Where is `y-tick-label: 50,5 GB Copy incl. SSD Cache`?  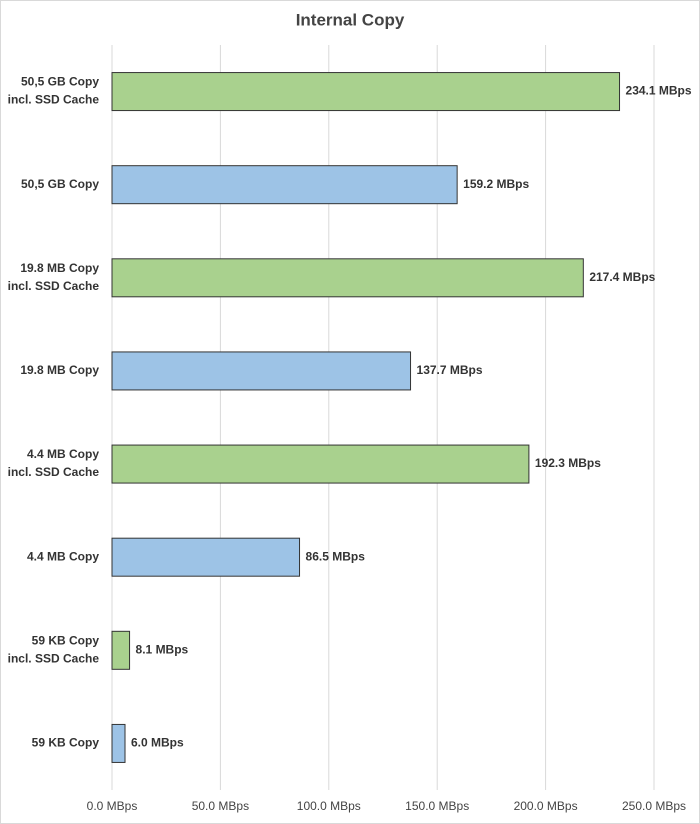
y-tick-label: 50,5 GB Copy incl. SSD Cache is located at coordinates (54, 91).